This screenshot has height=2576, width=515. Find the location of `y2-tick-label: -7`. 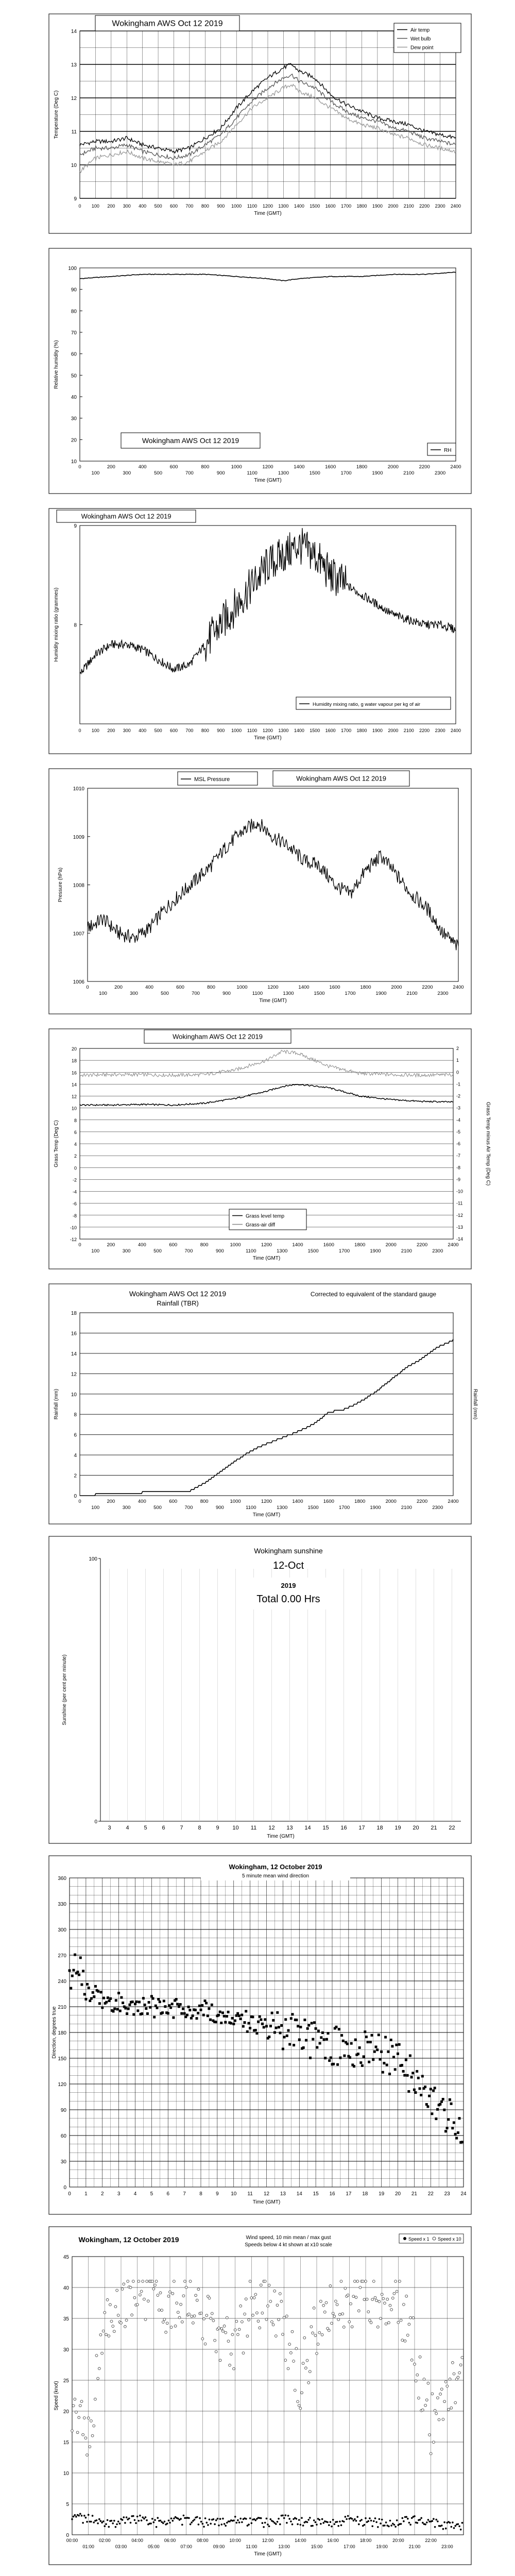

y2-tick-label: -7 is located at coordinates (458, 1155).